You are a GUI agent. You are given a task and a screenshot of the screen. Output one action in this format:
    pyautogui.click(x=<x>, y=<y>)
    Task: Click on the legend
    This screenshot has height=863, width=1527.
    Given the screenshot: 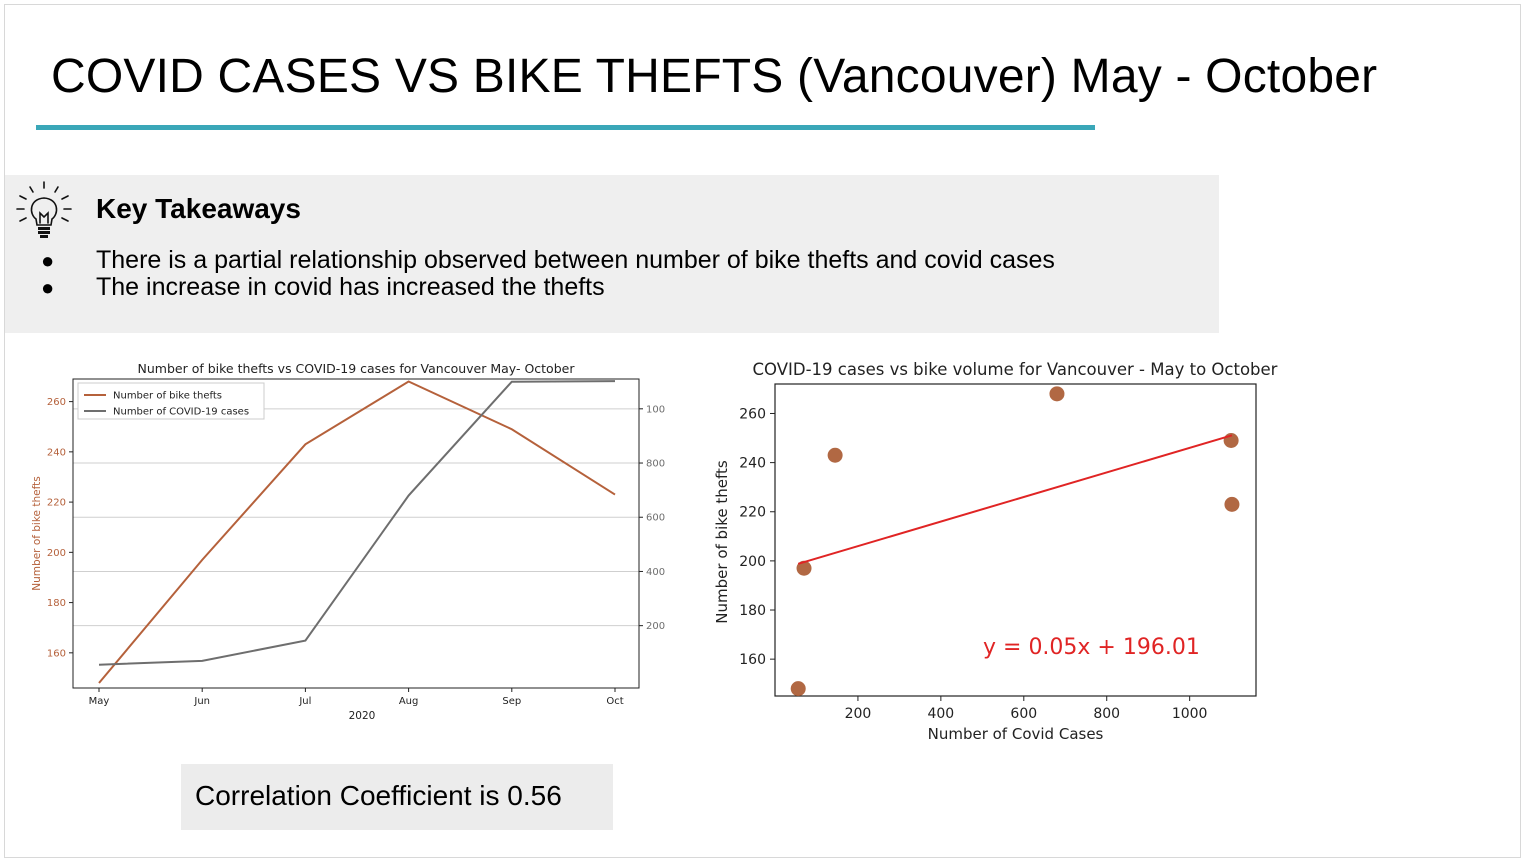 What is the action you would take?
    pyautogui.click(x=171, y=401)
    